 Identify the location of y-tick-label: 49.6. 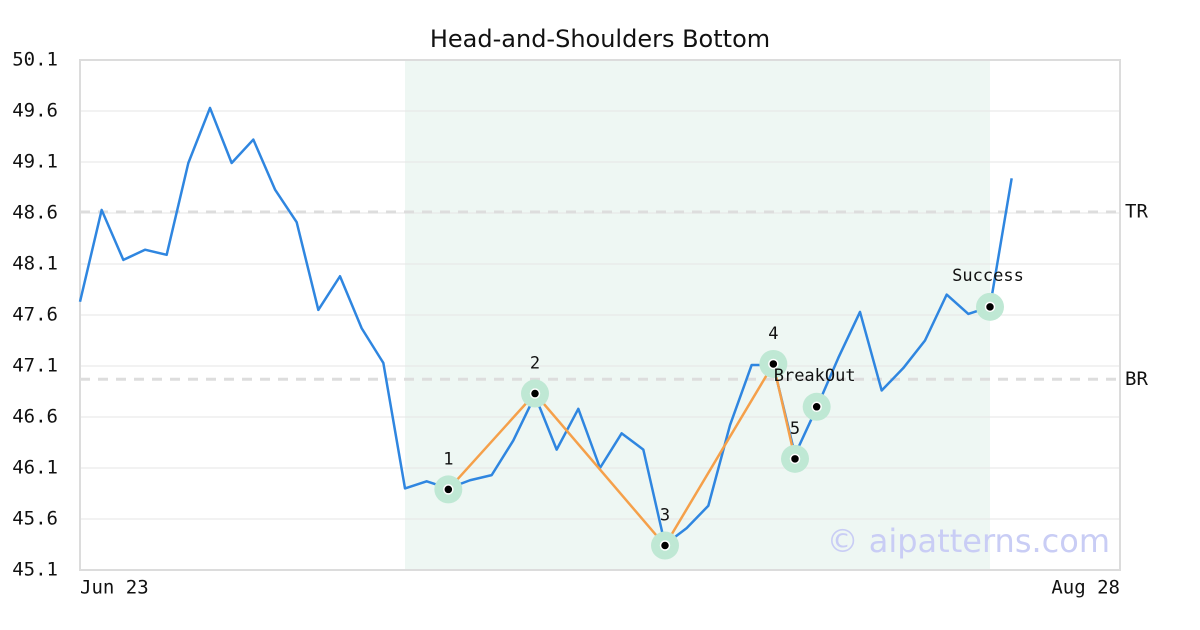
(35, 111).